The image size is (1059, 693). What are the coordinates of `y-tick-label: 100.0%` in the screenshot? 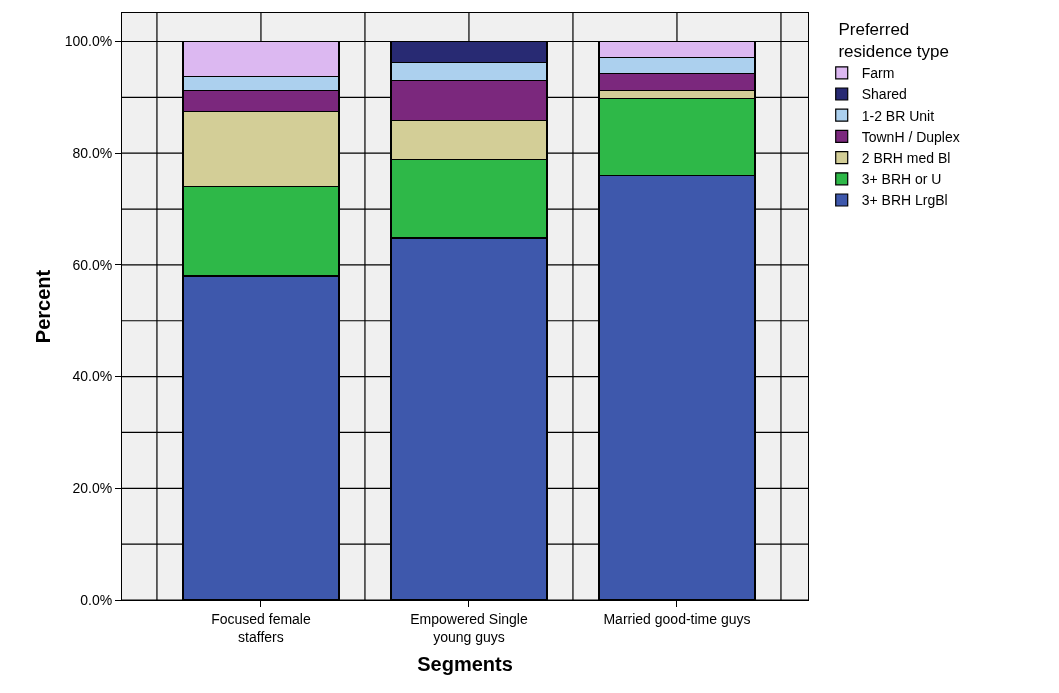 It's located at (88, 41).